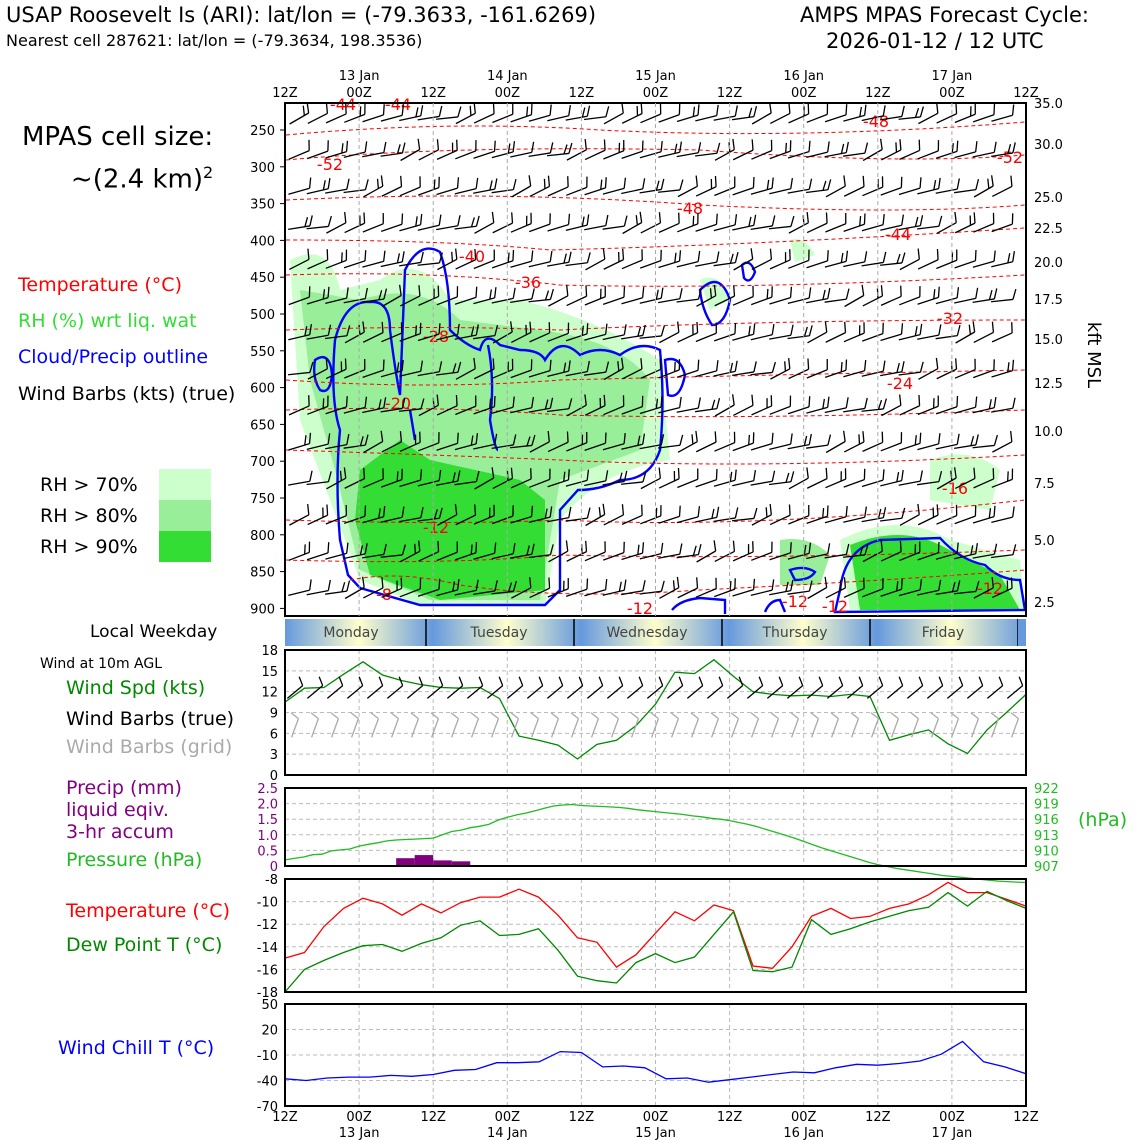 This screenshot has height=1140, width=1140. Describe the element at coordinates (952, 1133) in the screenshot. I see `bottom-date-label: 17 Jan` at that location.